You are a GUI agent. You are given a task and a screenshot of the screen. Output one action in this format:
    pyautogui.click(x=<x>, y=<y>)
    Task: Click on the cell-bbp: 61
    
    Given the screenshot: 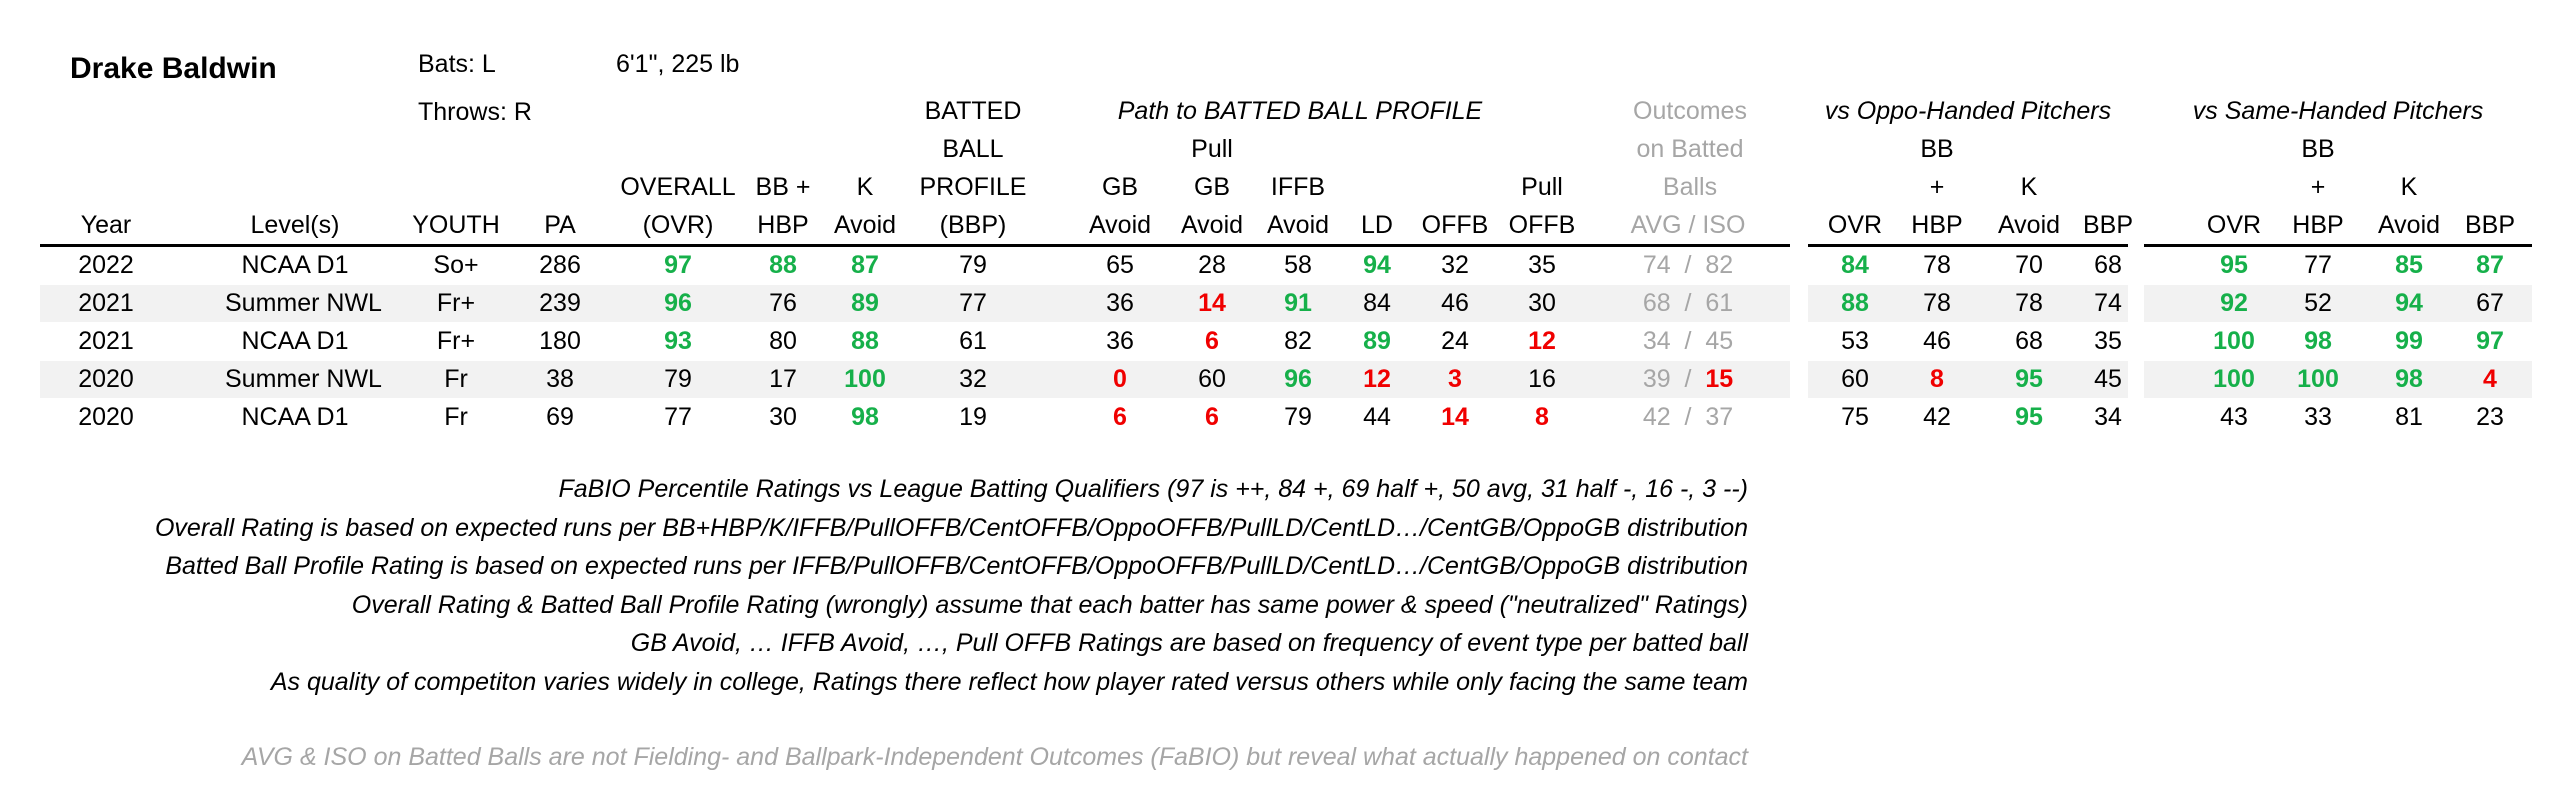 What is the action you would take?
    pyautogui.click(x=973, y=341)
    